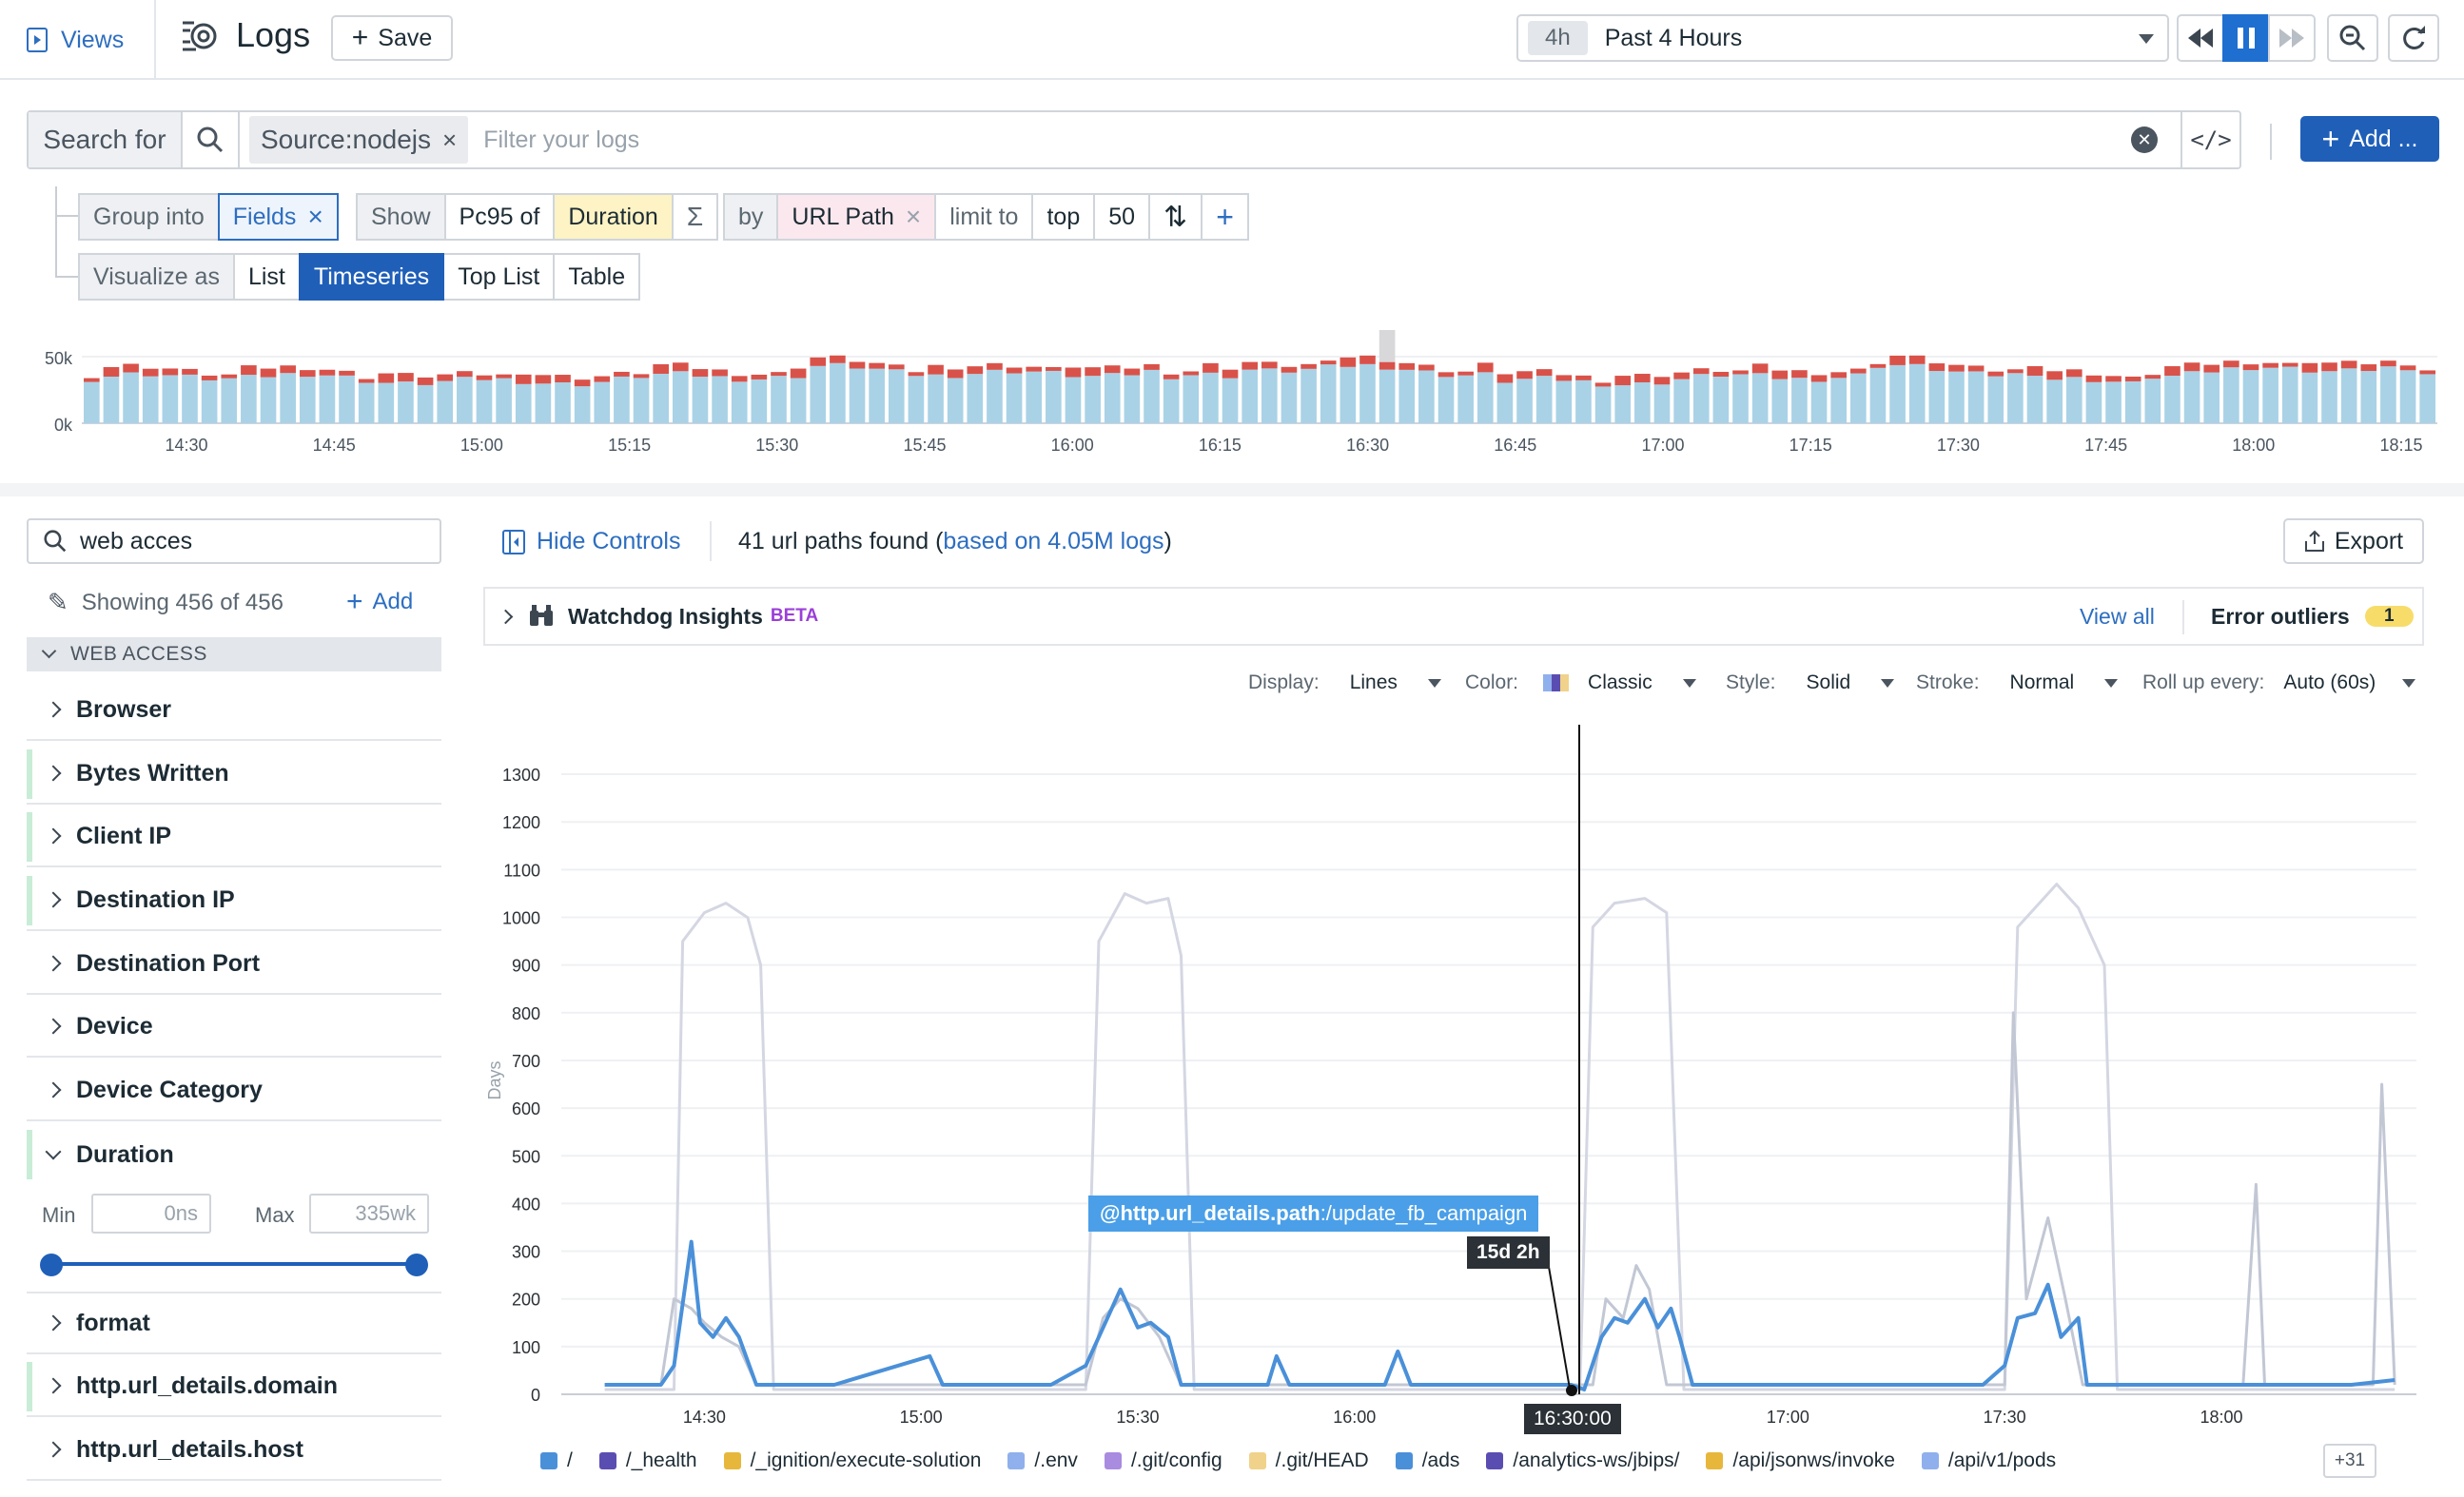 This screenshot has width=2464, height=1497. I want to click on facet-device: Device, so click(234, 1027).